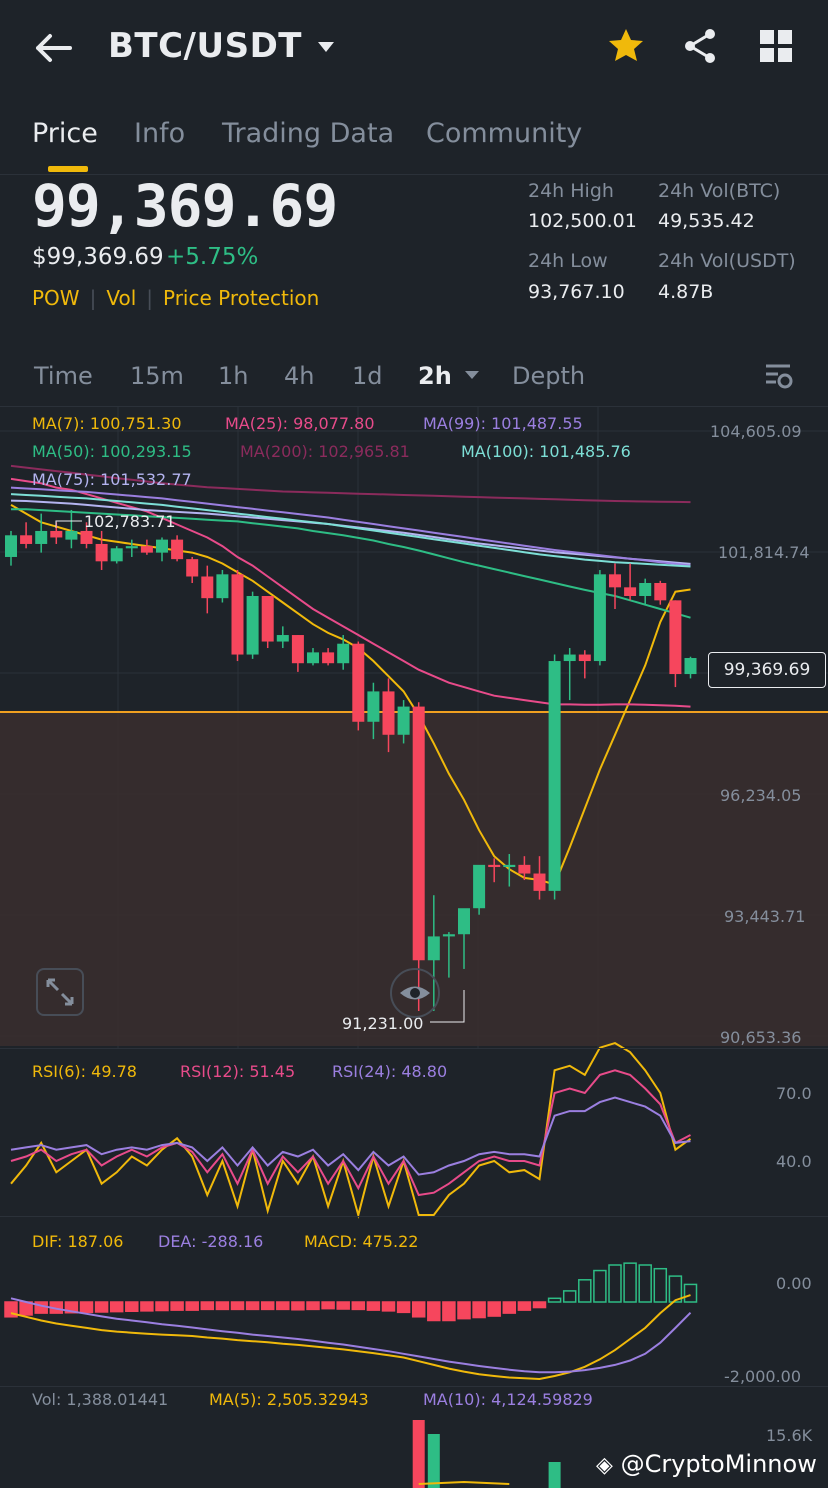  Describe the element at coordinates (56, 298) in the screenshot. I see `tag-pow: POW` at that location.